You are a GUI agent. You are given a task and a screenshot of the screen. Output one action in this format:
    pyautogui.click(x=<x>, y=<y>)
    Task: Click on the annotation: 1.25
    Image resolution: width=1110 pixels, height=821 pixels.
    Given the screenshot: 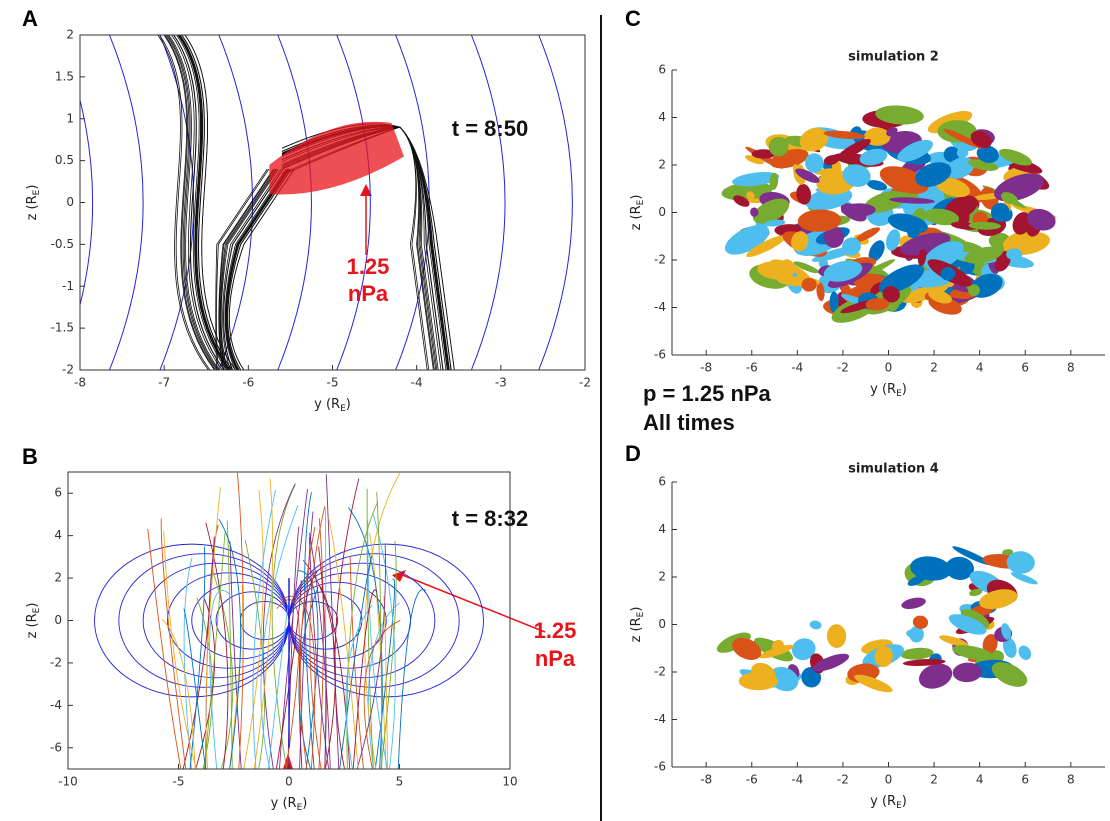 What is the action you would take?
    pyautogui.click(x=555, y=630)
    